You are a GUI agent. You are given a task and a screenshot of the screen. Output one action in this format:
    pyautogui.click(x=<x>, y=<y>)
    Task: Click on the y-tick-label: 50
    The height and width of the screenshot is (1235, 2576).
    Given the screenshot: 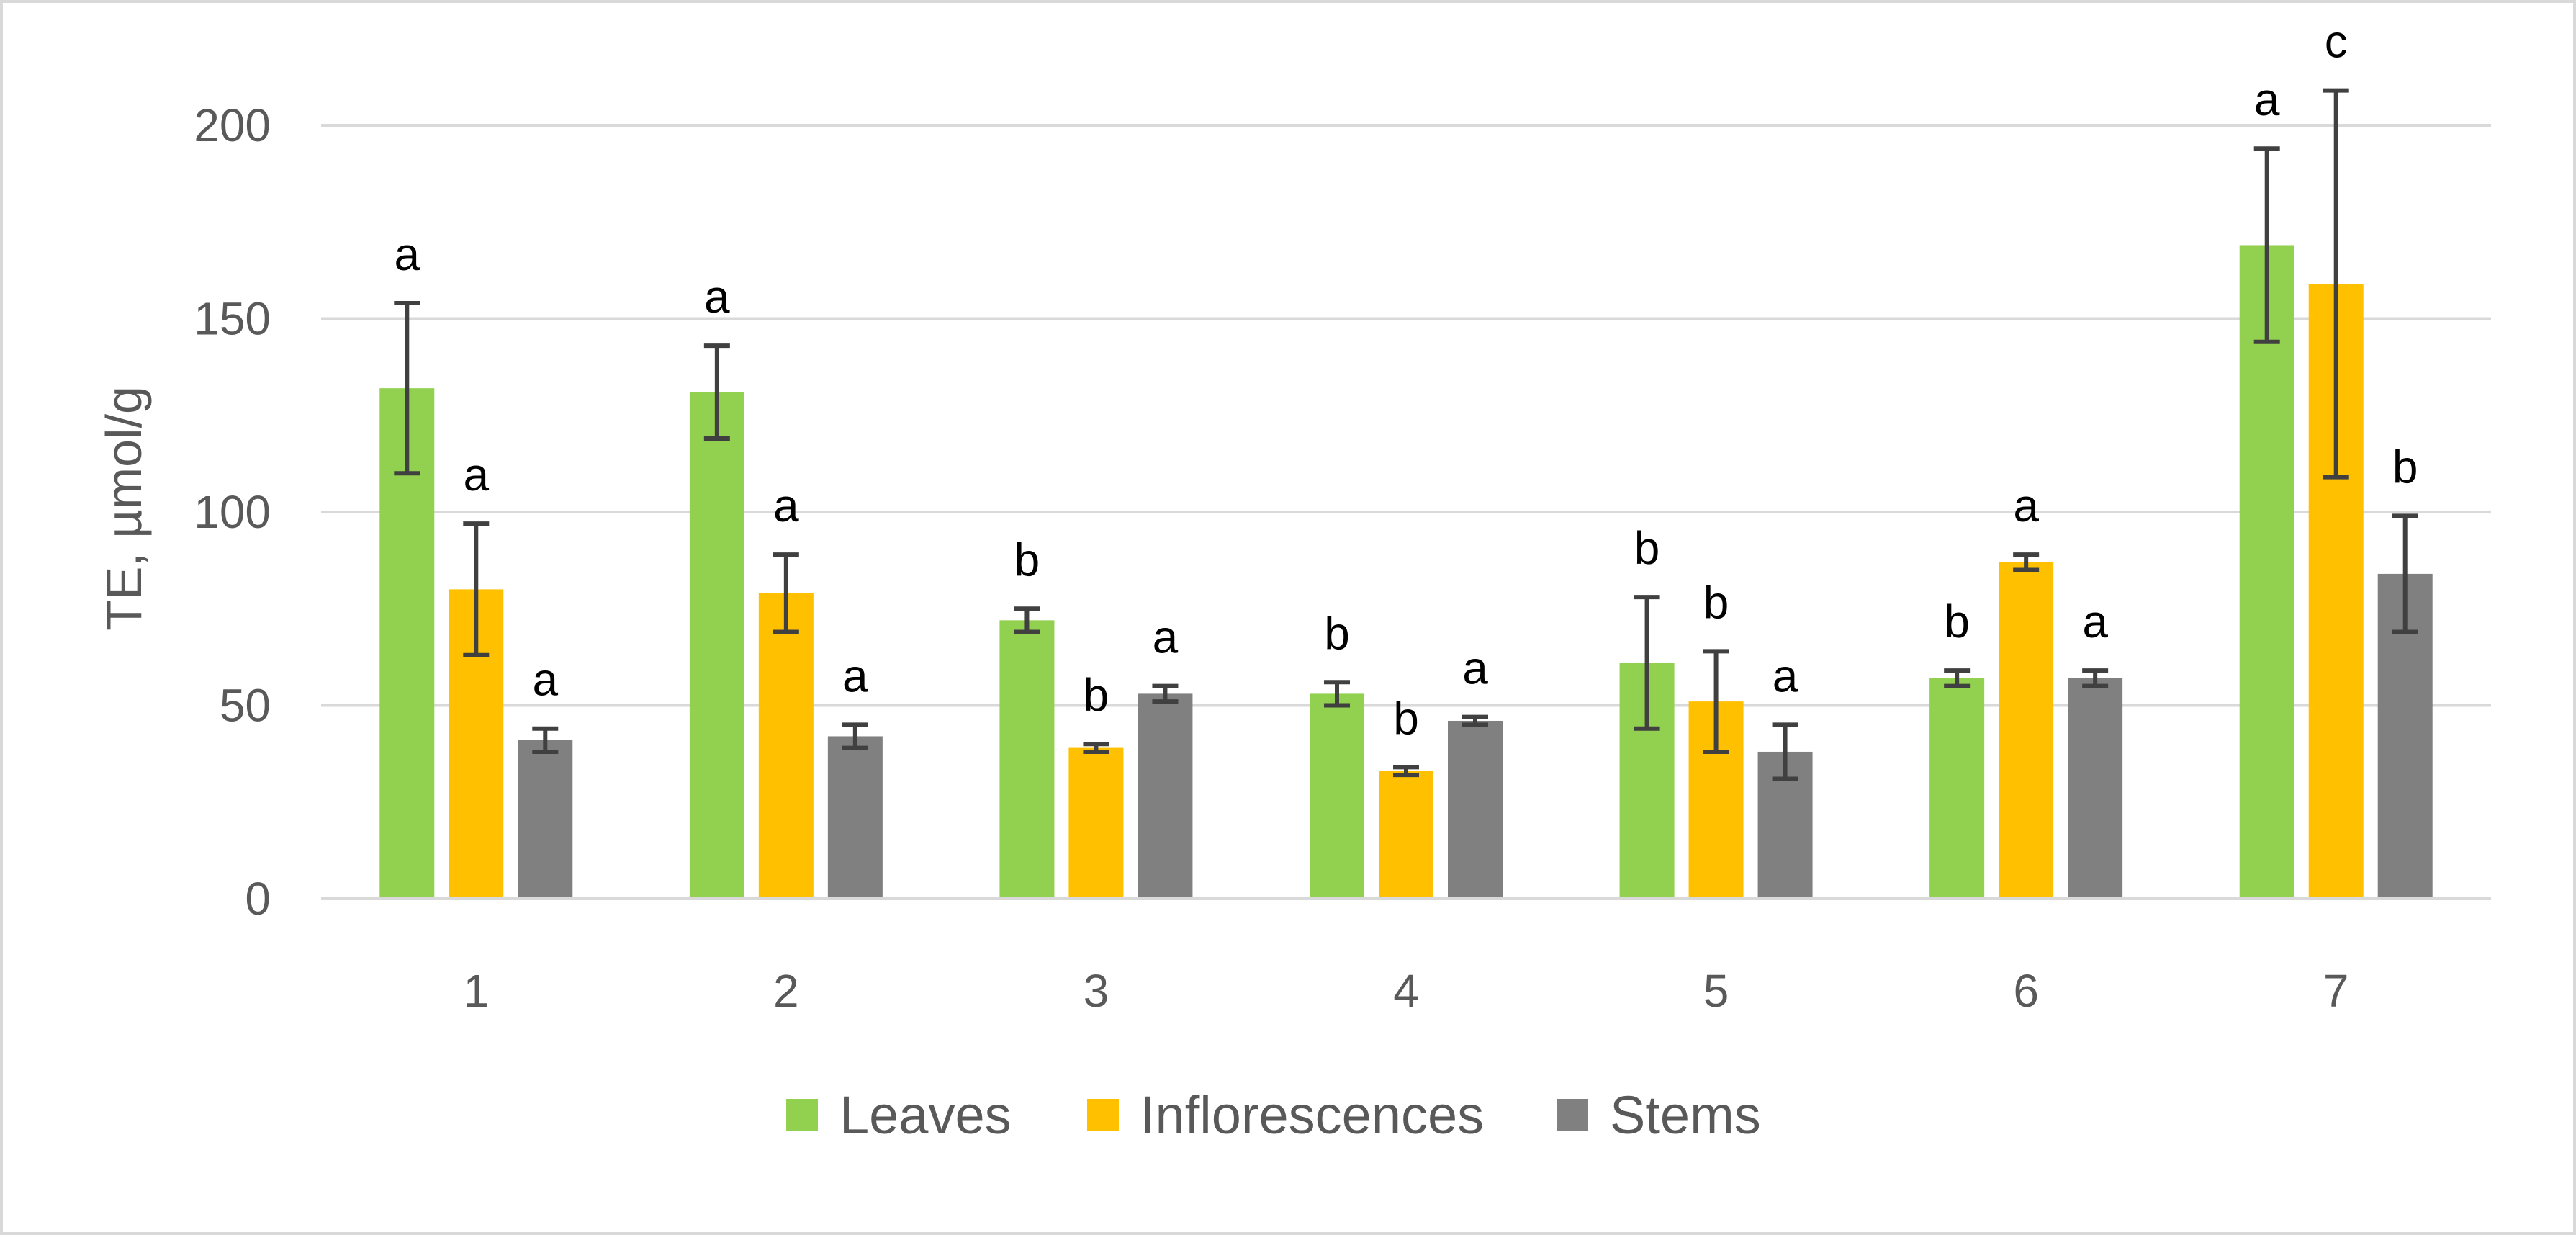 What is the action you would take?
    pyautogui.click(x=245, y=706)
    